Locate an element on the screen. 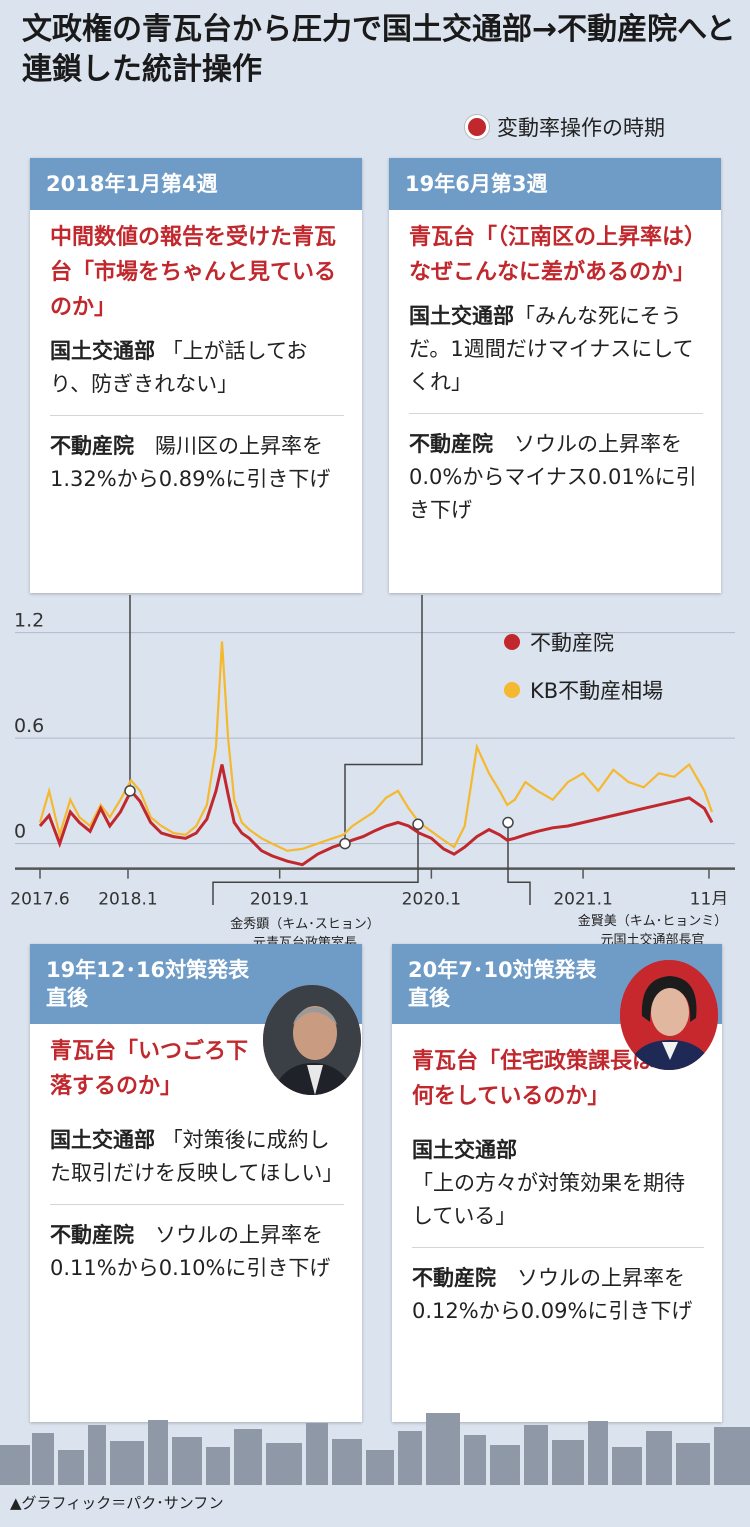  series-line-reb is located at coordinates (376, 815).